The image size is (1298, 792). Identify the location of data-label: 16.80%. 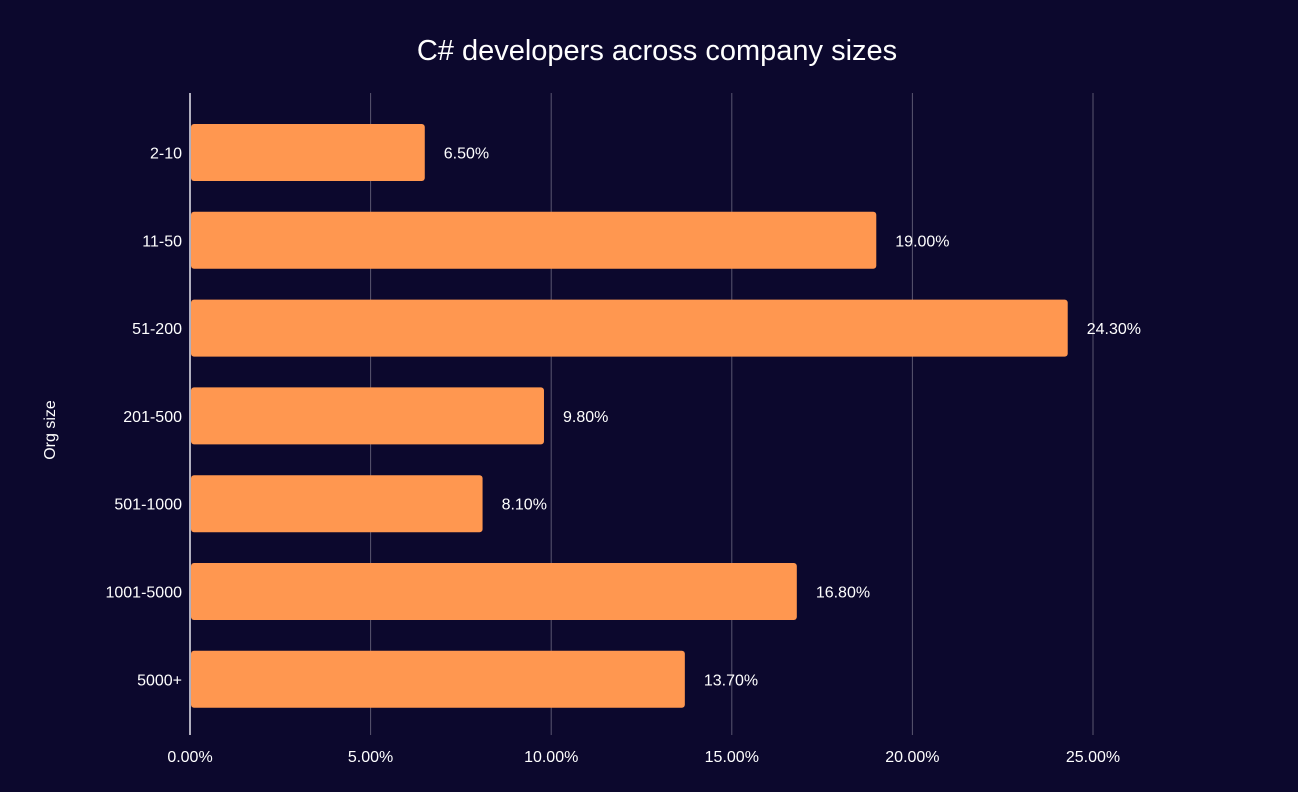
(843, 593).